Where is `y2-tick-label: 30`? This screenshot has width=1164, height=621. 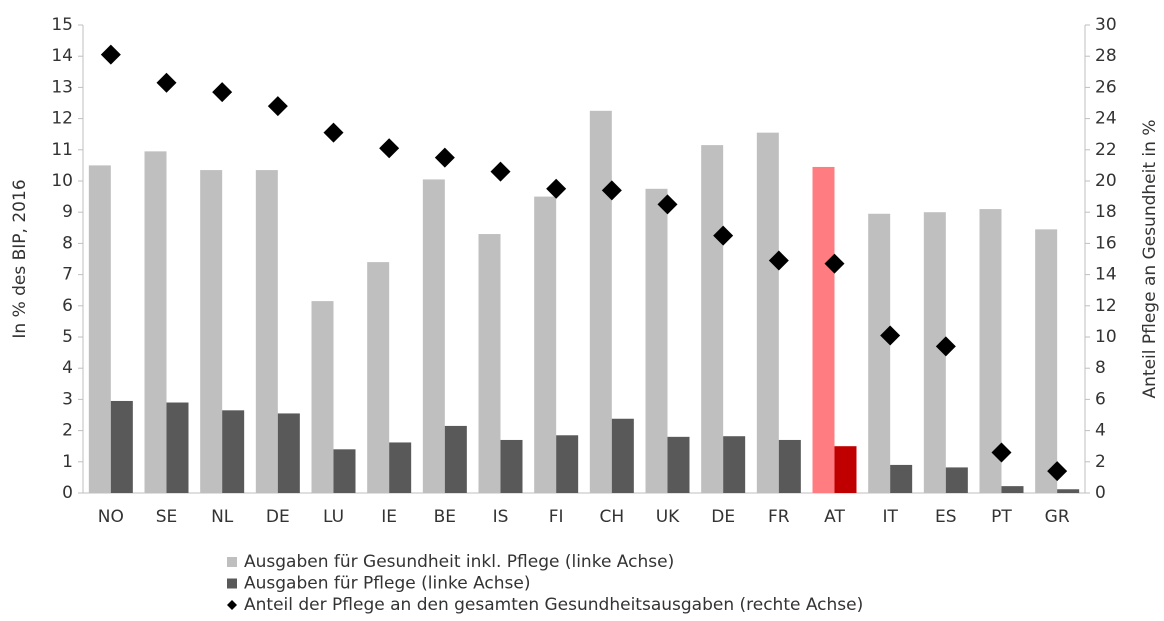 y2-tick-label: 30 is located at coordinates (1106, 25).